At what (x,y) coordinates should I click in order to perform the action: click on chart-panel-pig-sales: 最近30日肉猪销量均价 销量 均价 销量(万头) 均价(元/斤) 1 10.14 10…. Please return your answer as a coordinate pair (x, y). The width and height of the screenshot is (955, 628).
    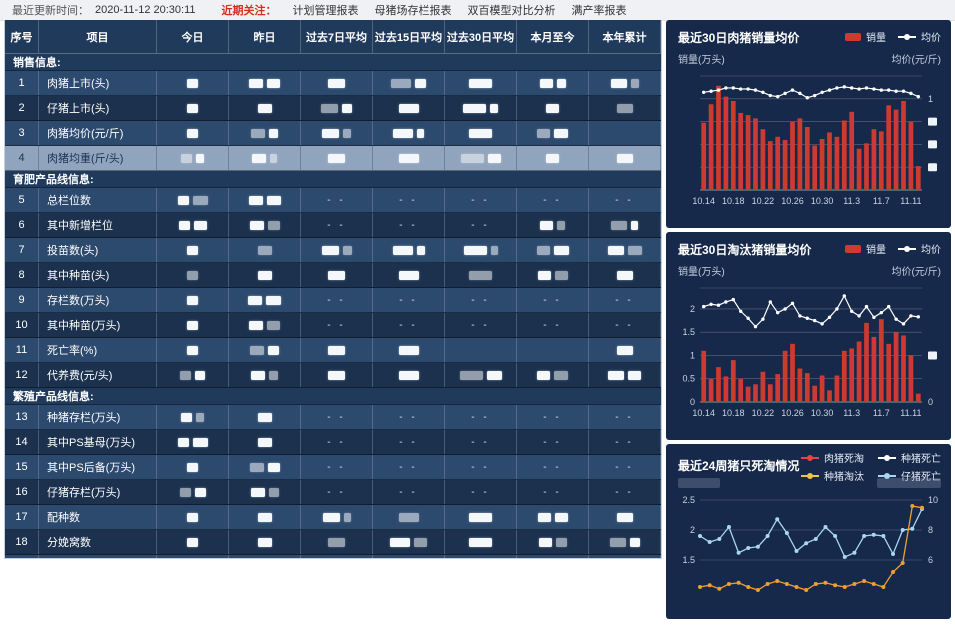
    Looking at the image, I should click on (808, 124).